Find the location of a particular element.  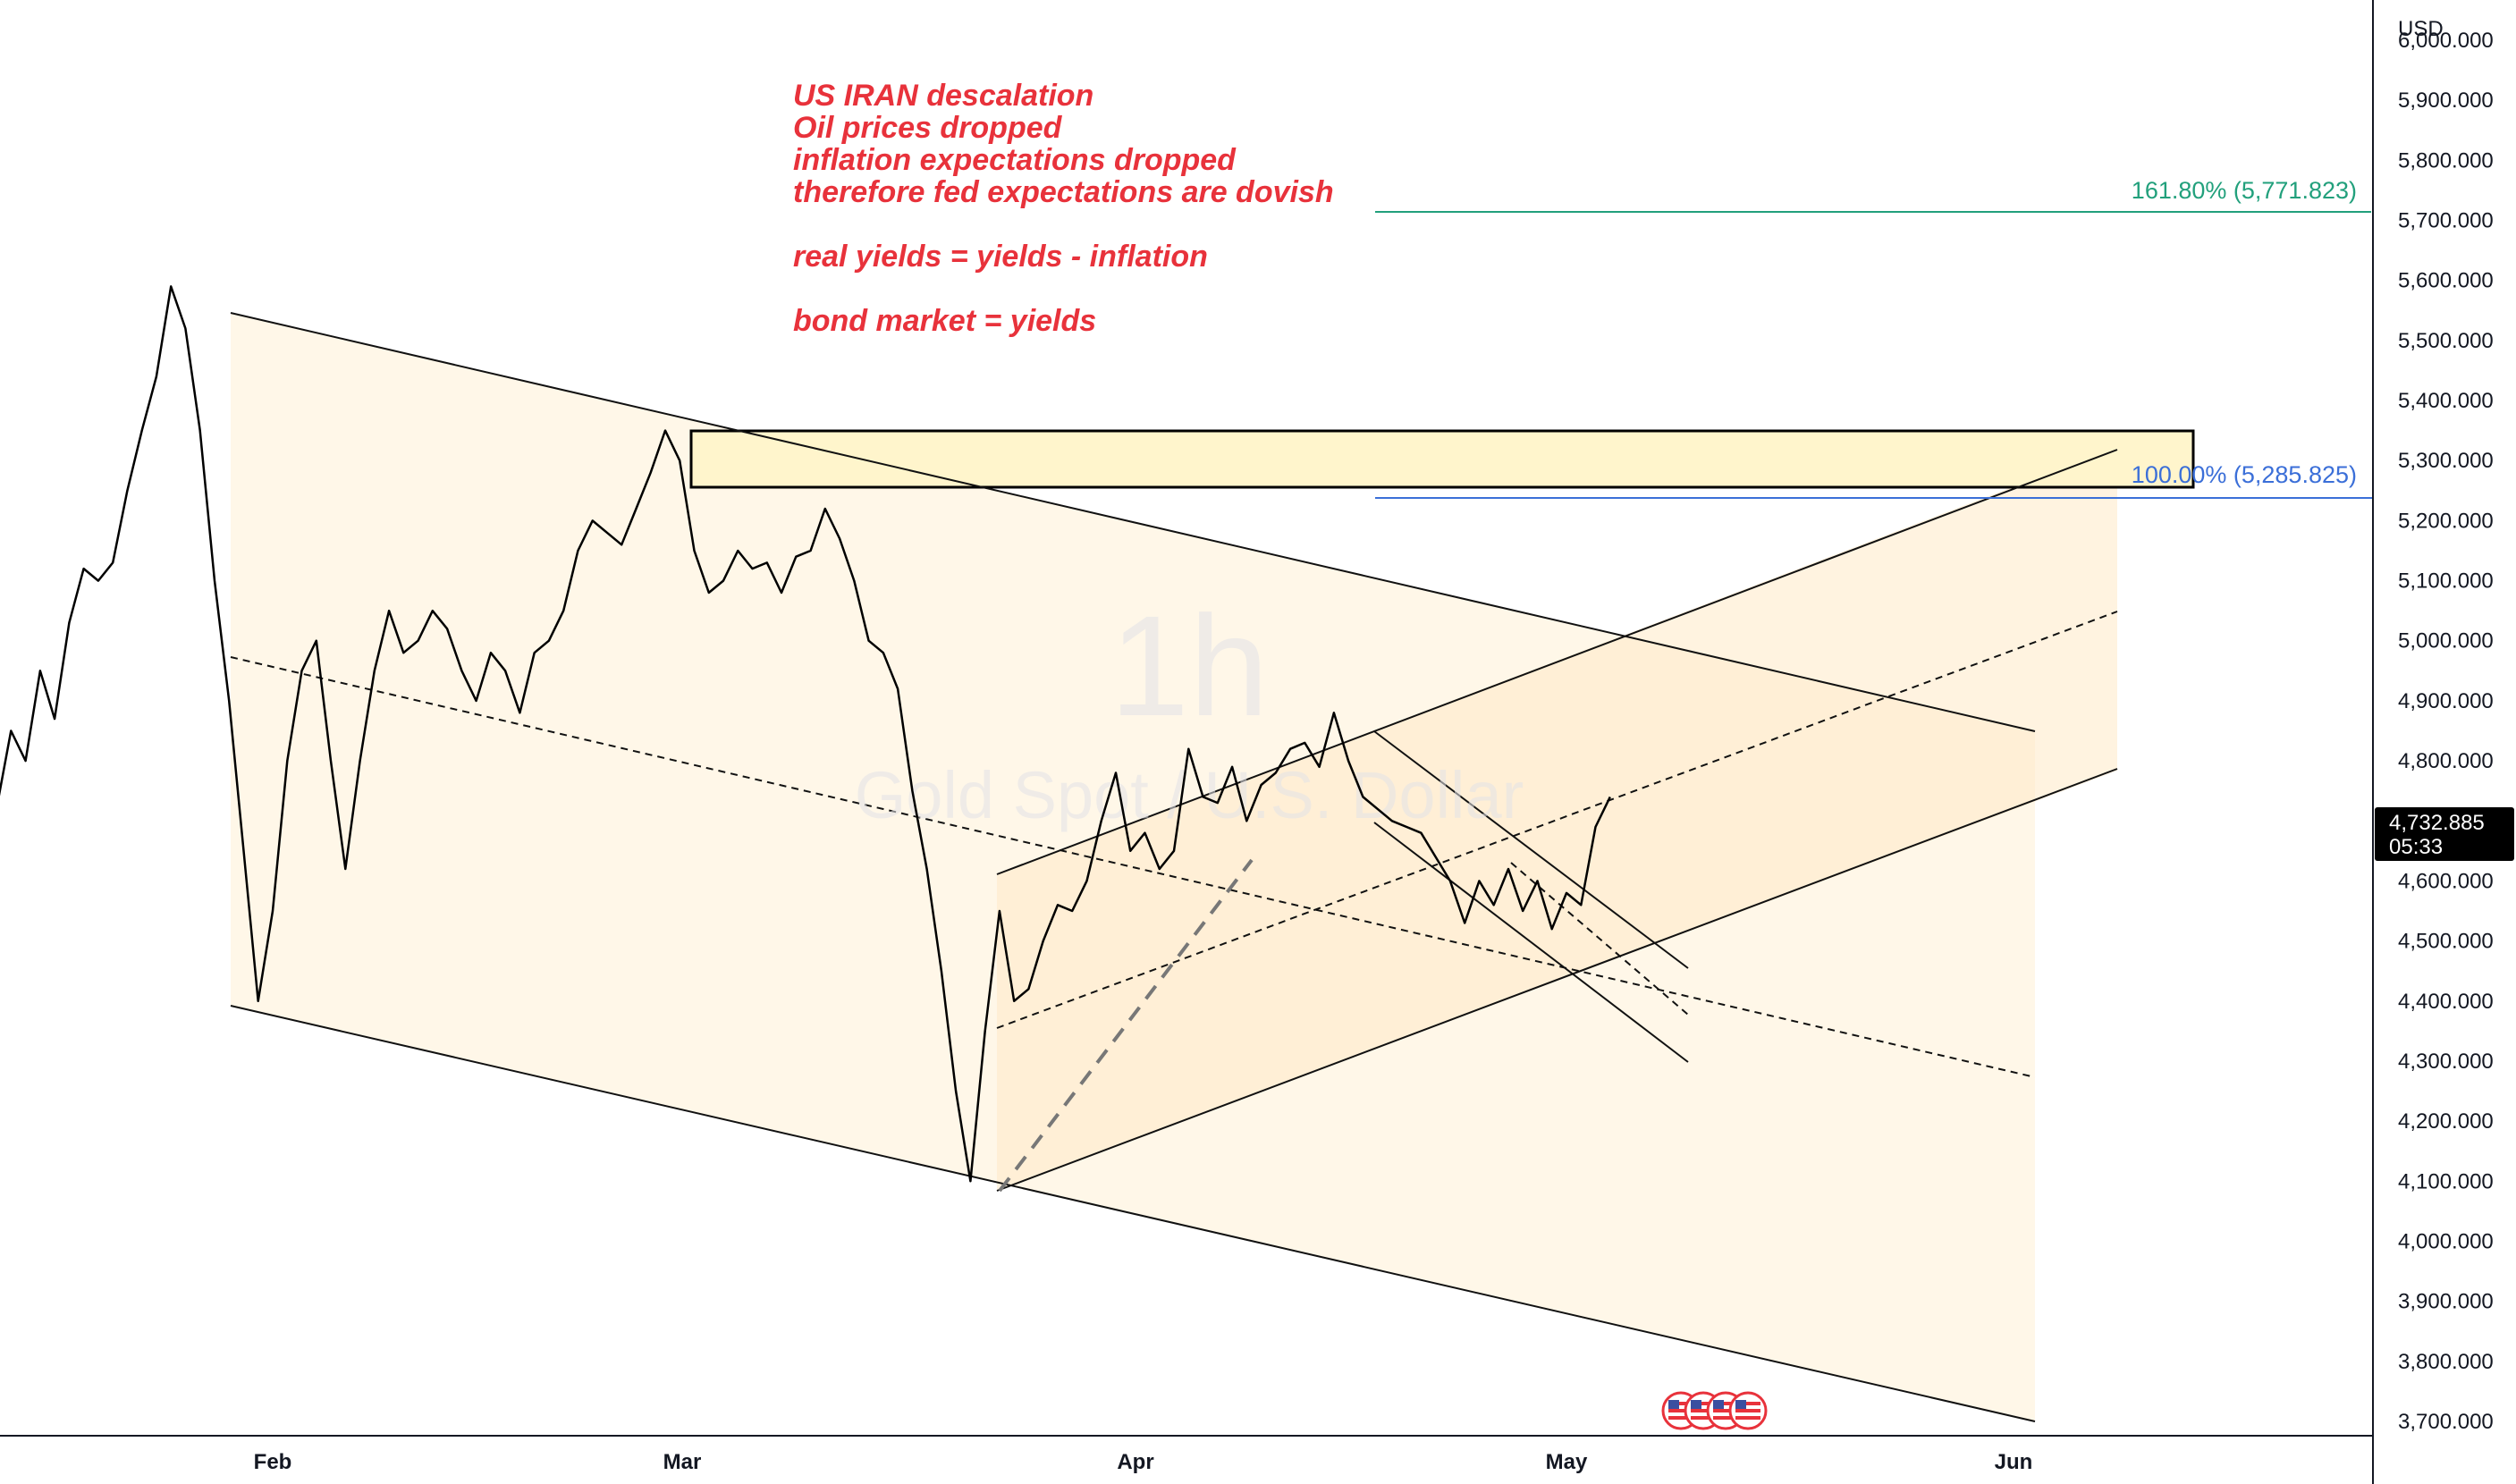

y-tick-label: 4,200.000 is located at coordinates (2446, 1121).